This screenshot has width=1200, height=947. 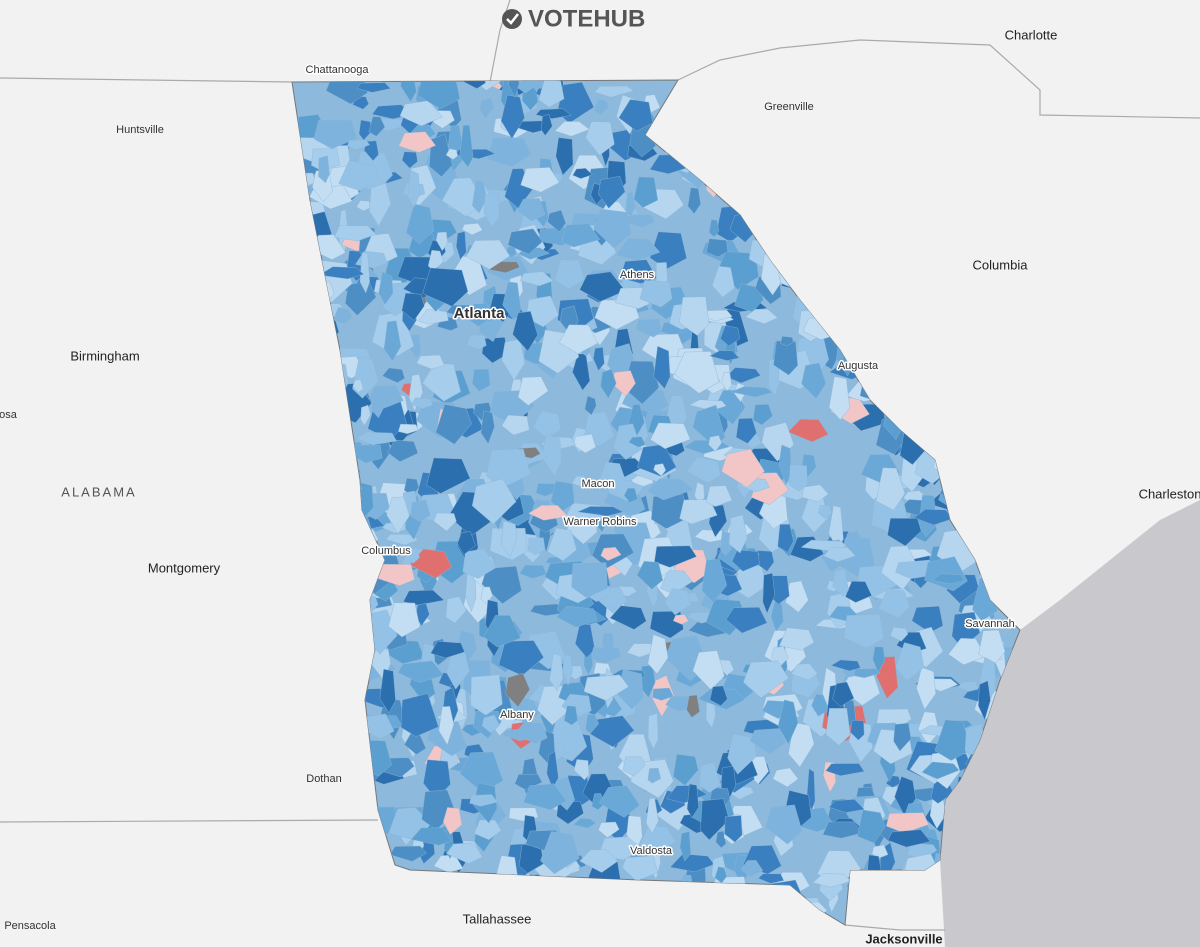 I want to click on city-label: Montgomery, so click(x=184, y=567).